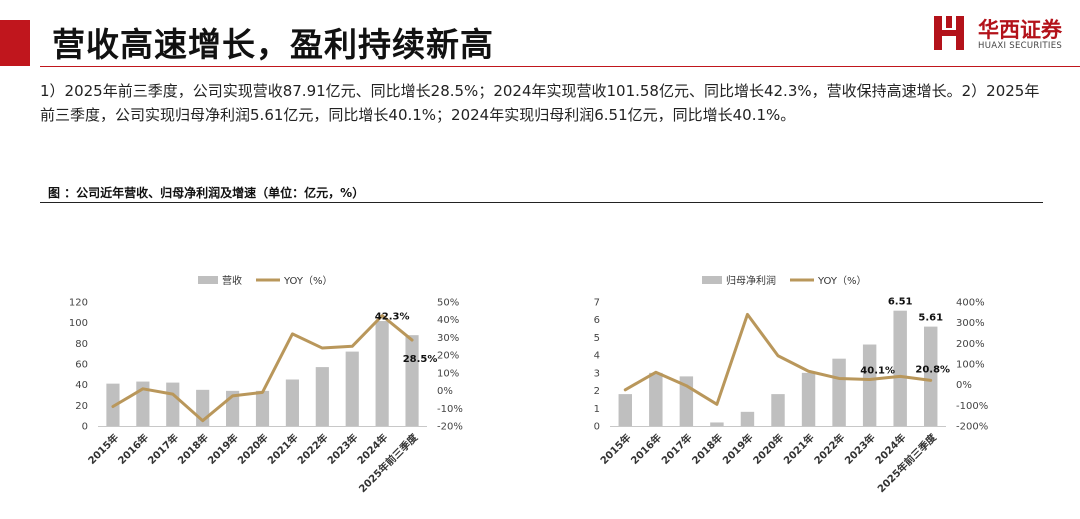 Image resolution: width=1080 pixels, height=519 pixels. What do you see at coordinates (273, 44) in the screenshot?
I see `page-title: 营收高速增长，盈利持续新高` at bounding box center [273, 44].